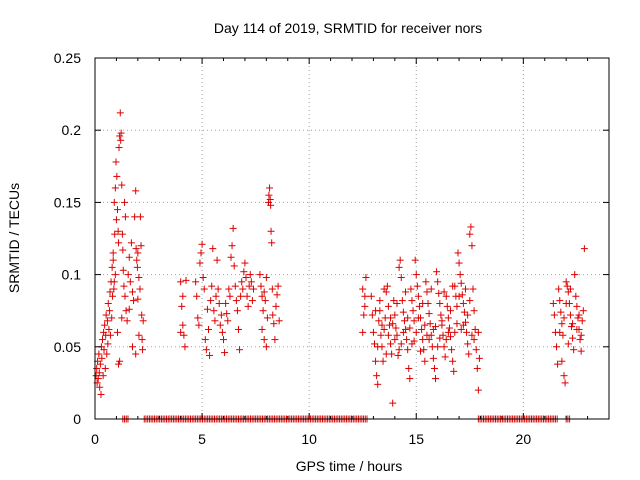 The height and width of the screenshot is (480, 640). I want to click on x-tick-label: 0, so click(95, 439).